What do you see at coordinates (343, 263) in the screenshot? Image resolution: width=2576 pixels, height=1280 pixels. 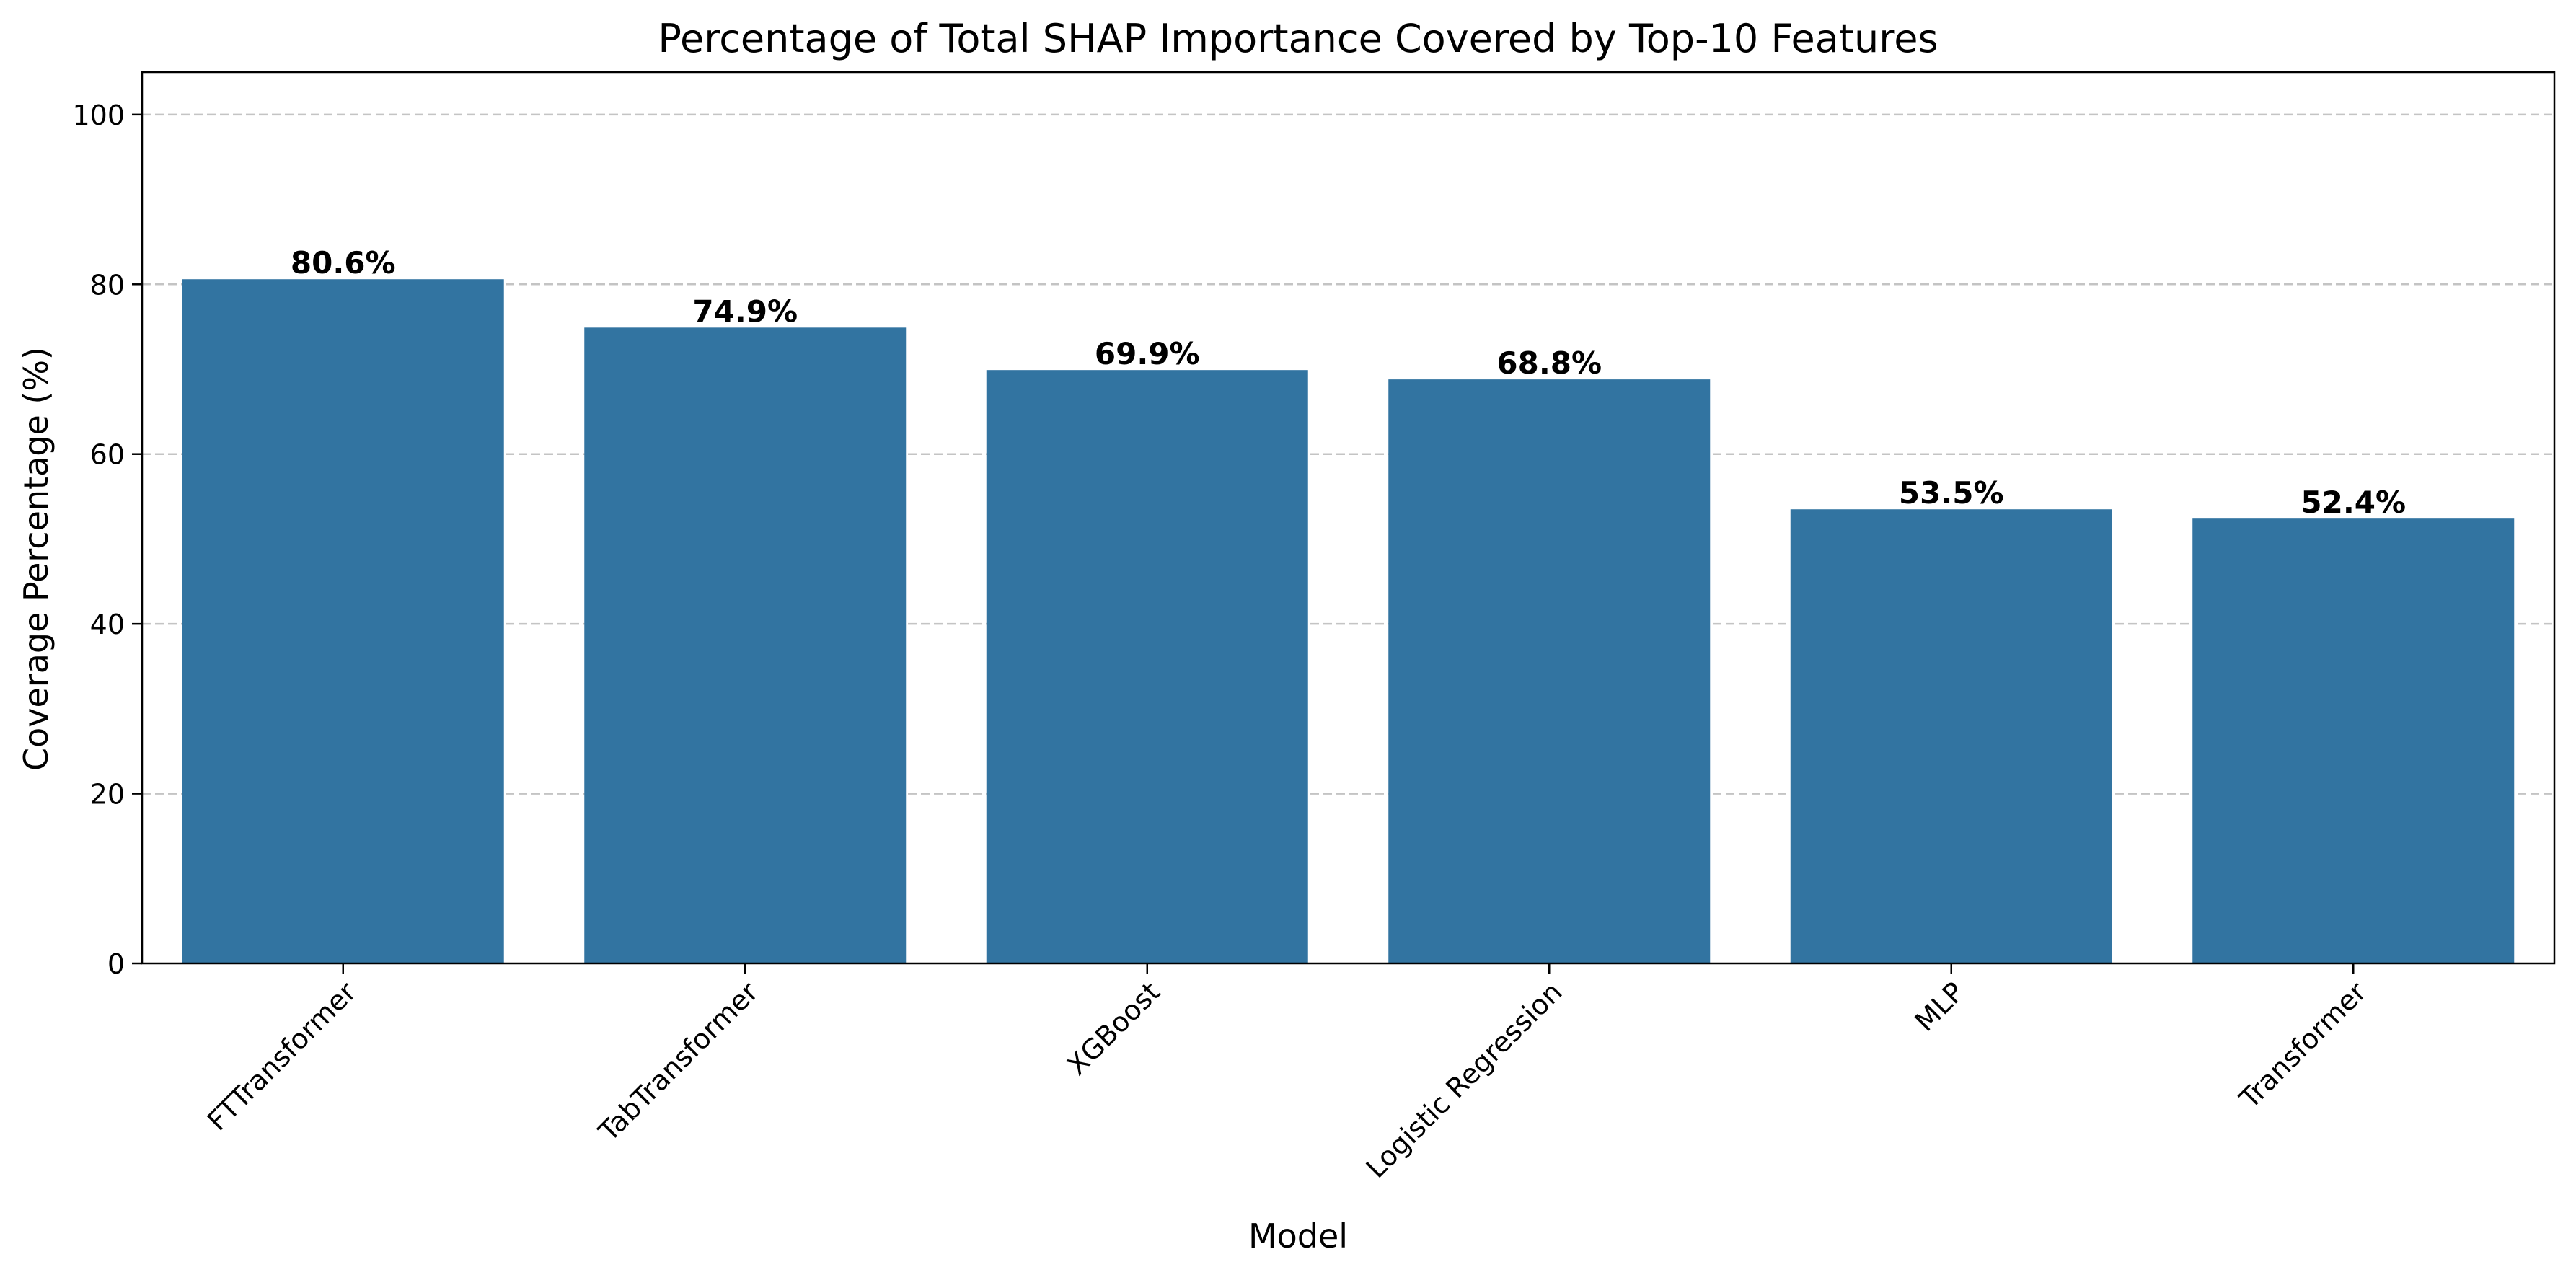 I see `data-label: 80.6%` at bounding box center [343, 263].